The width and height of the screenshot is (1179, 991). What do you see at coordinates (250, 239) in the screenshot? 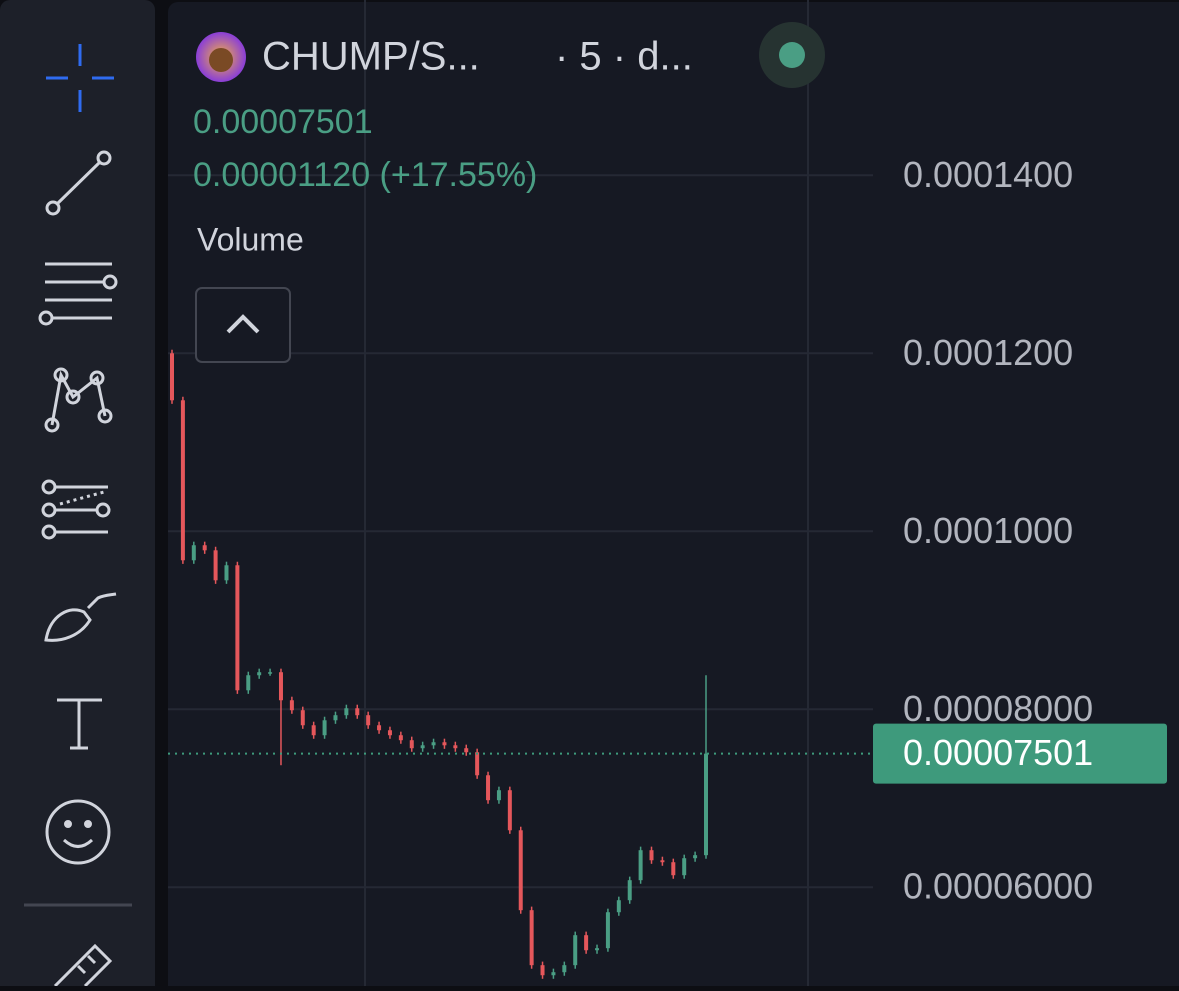
I see `indicator-name: Volume` at bounding box center [250, 239].